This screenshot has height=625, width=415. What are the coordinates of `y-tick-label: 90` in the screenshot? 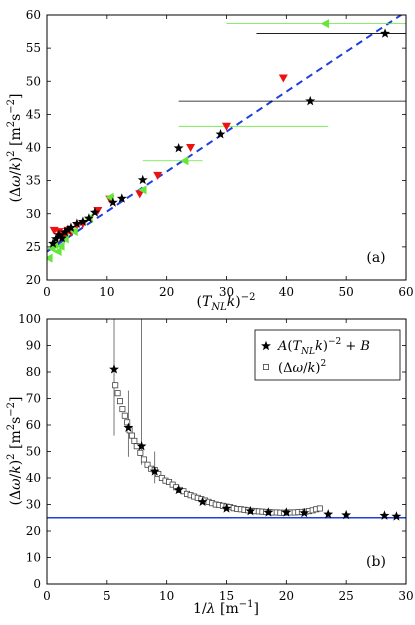 It's located at (33, 346).